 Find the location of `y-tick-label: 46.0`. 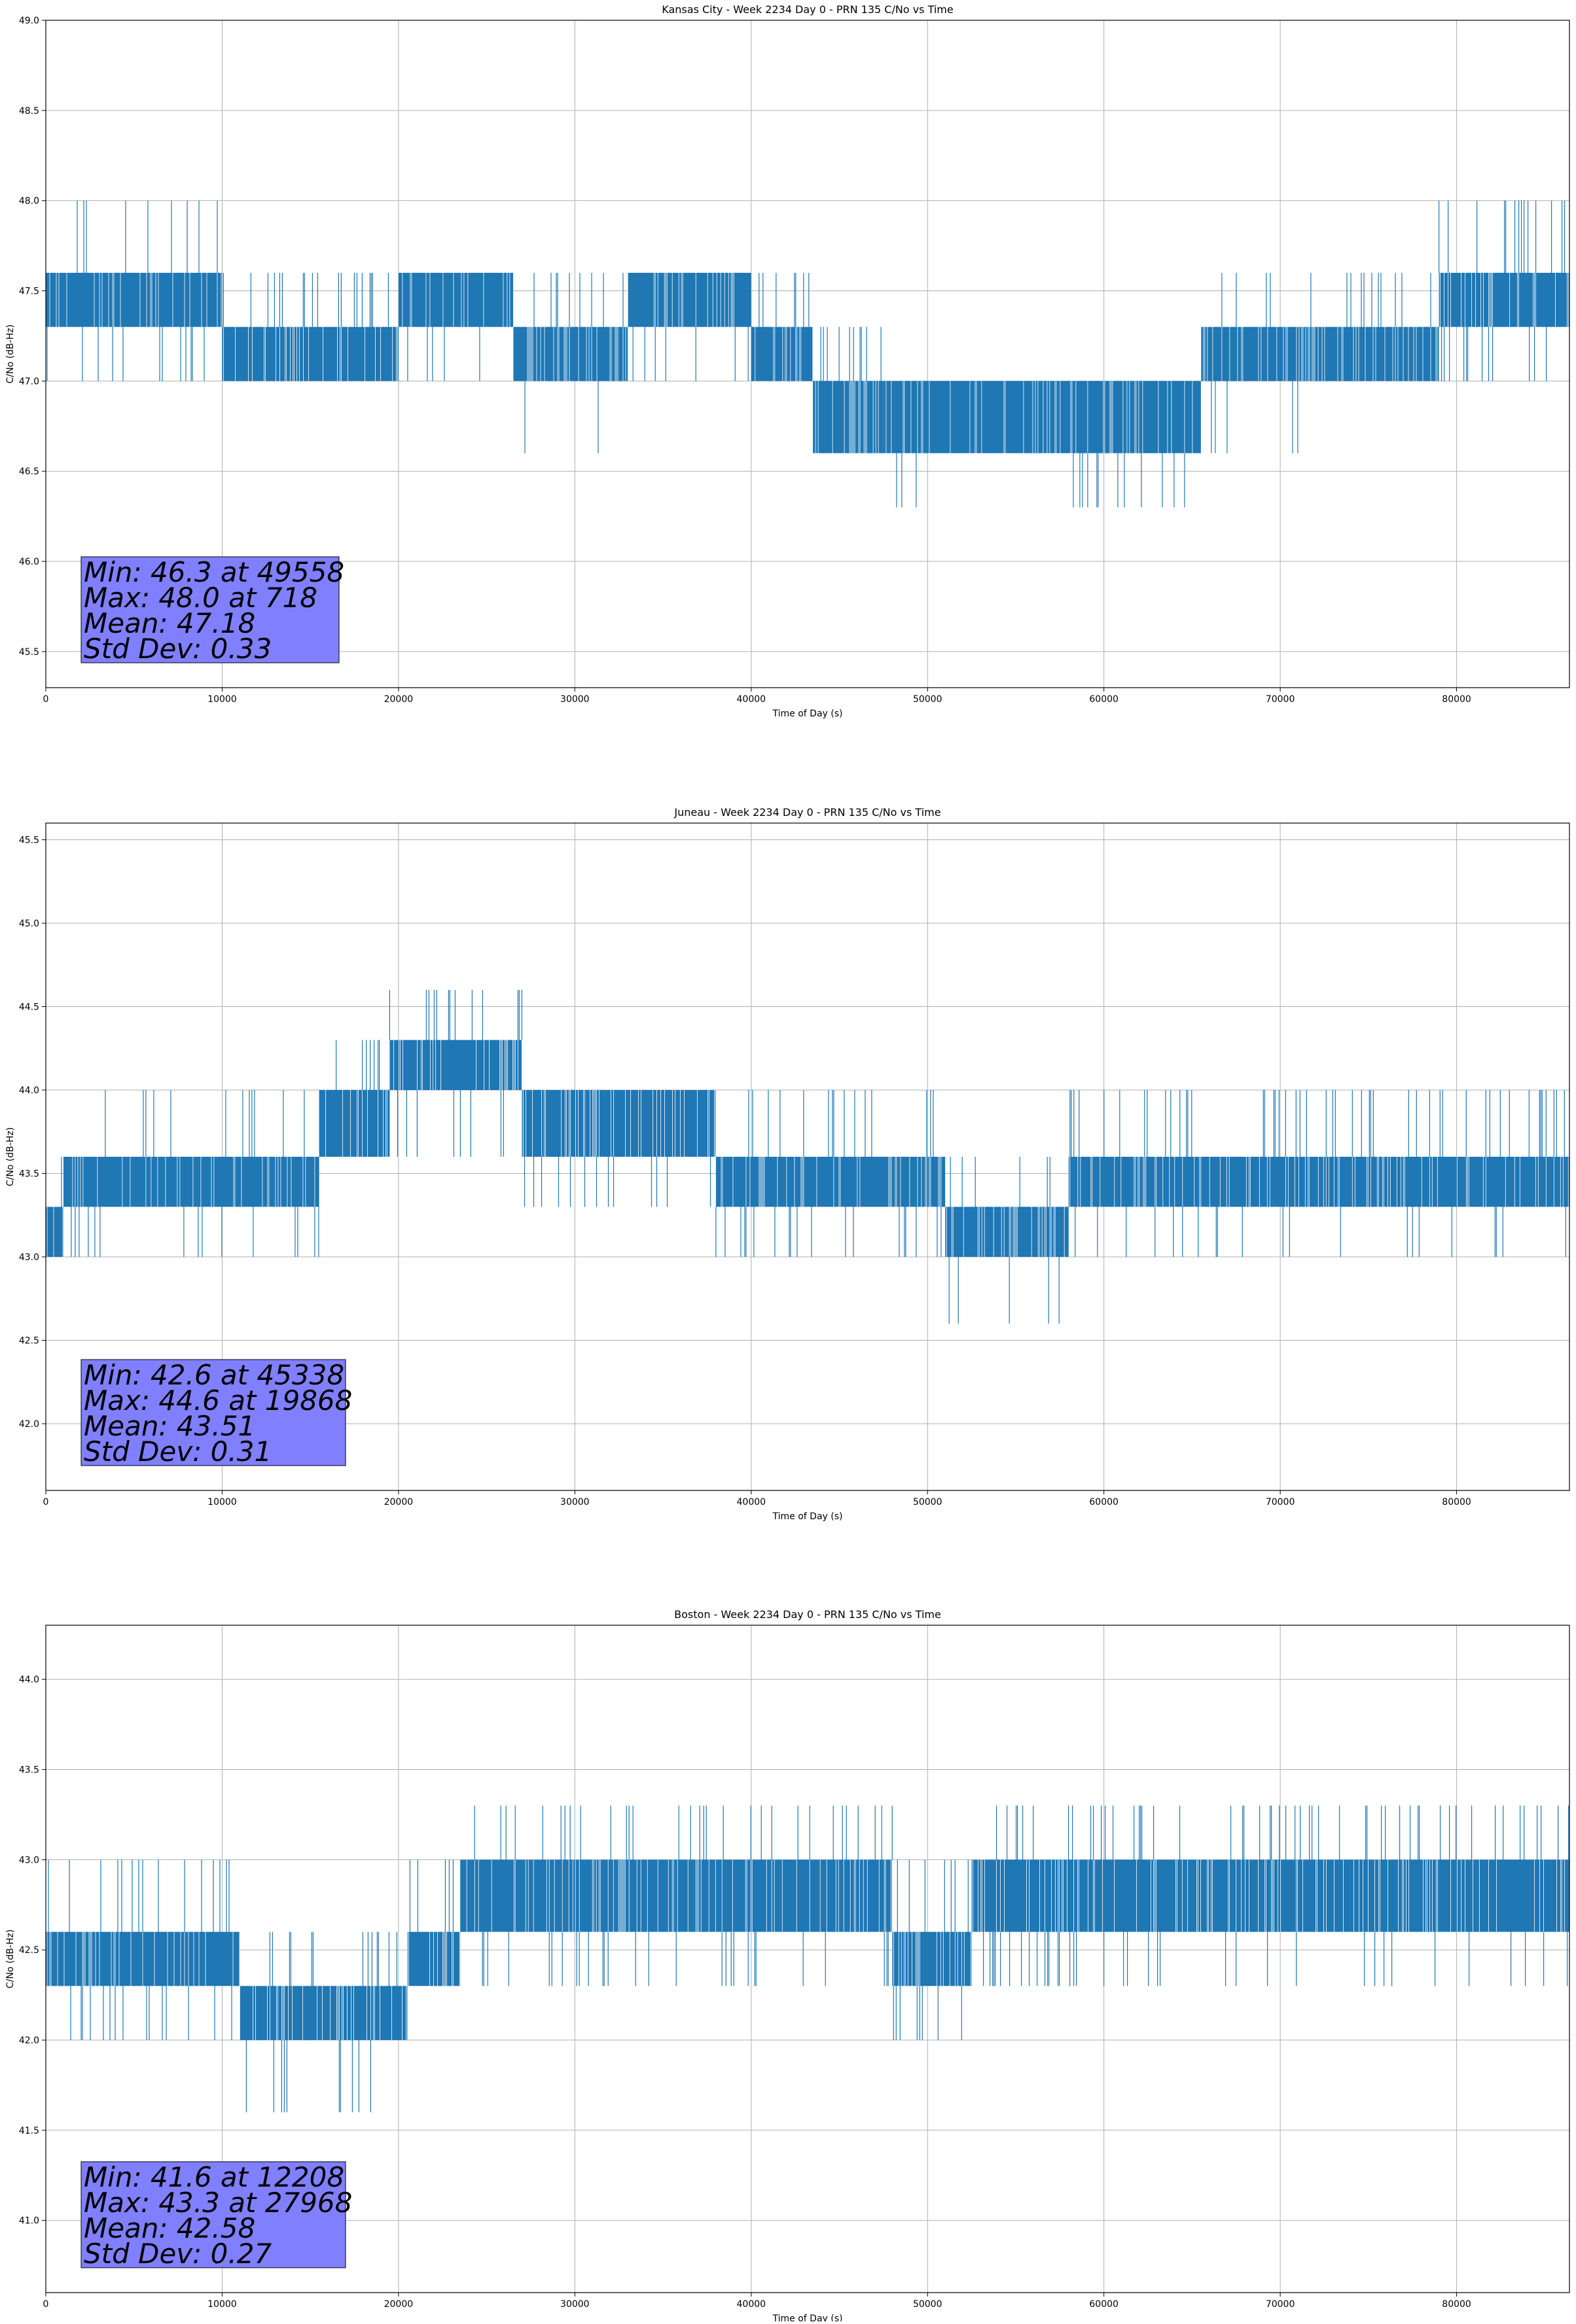

y-tick-label: 46.0 is located at coordinates (29, 562).